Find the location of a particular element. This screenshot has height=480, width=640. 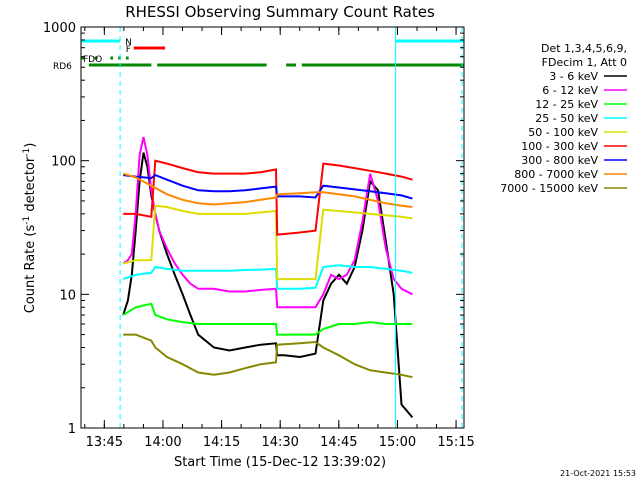

legend-label-9: 7000 - 15000 keV is located at coordinates (549, 188).